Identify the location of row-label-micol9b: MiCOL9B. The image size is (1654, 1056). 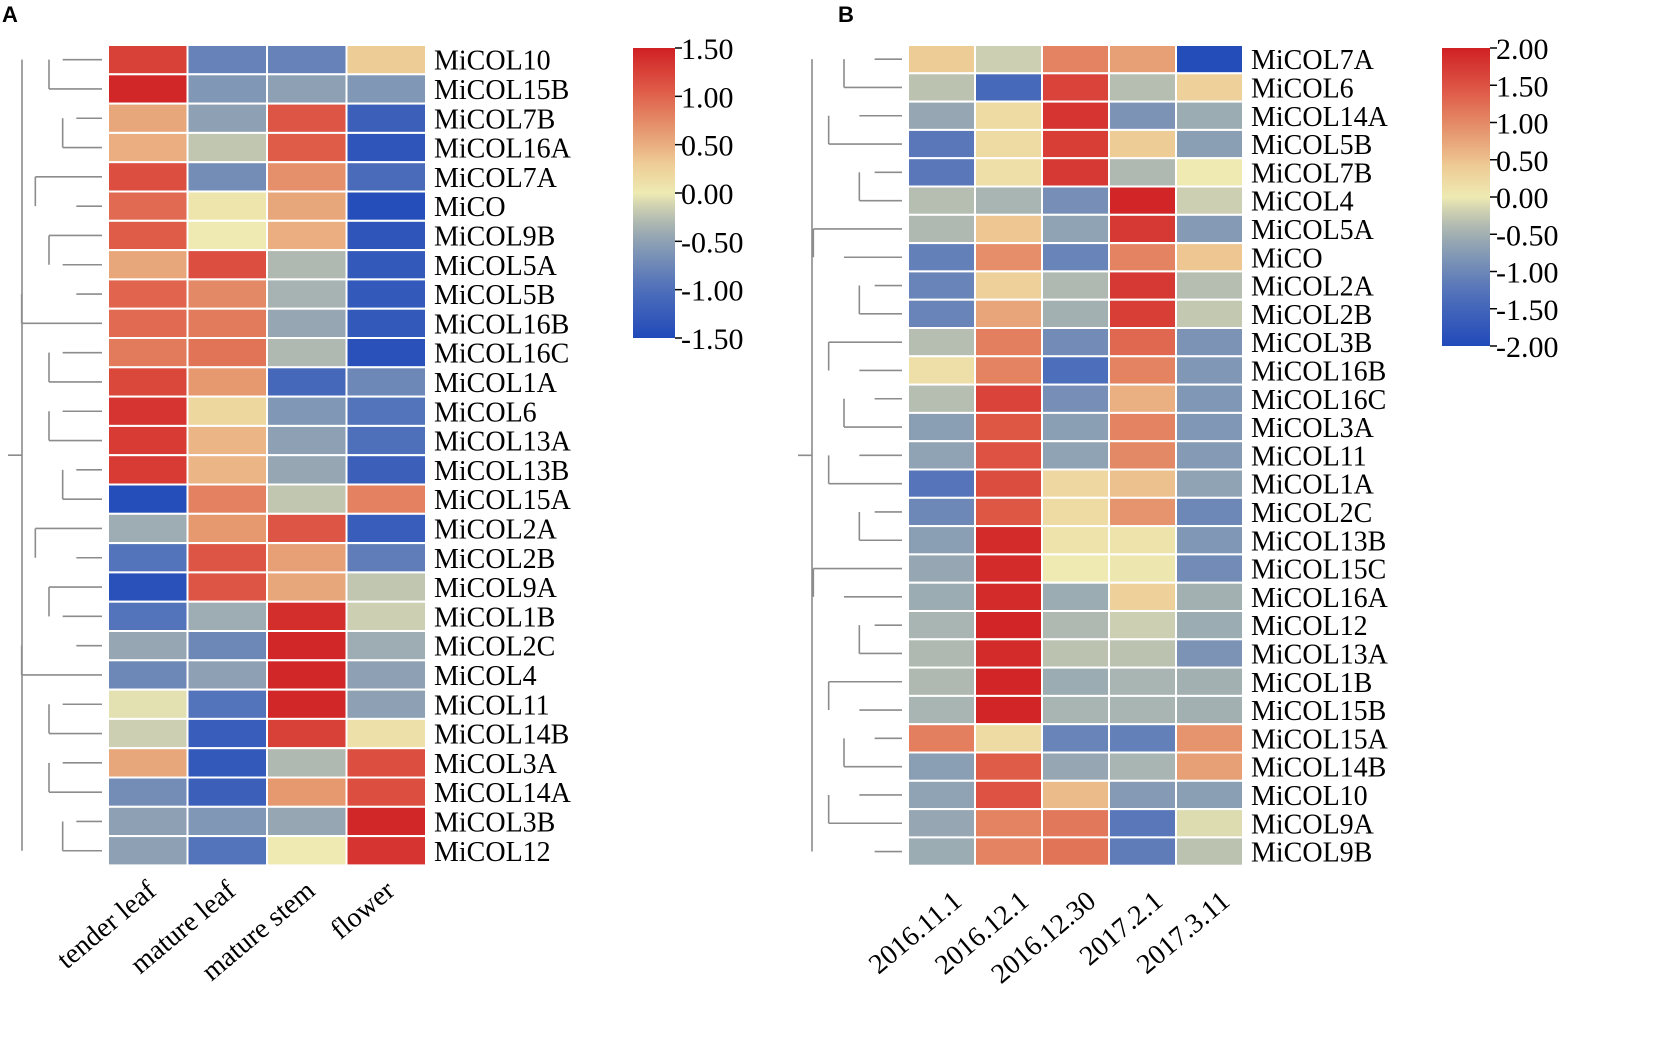
(494, 236).